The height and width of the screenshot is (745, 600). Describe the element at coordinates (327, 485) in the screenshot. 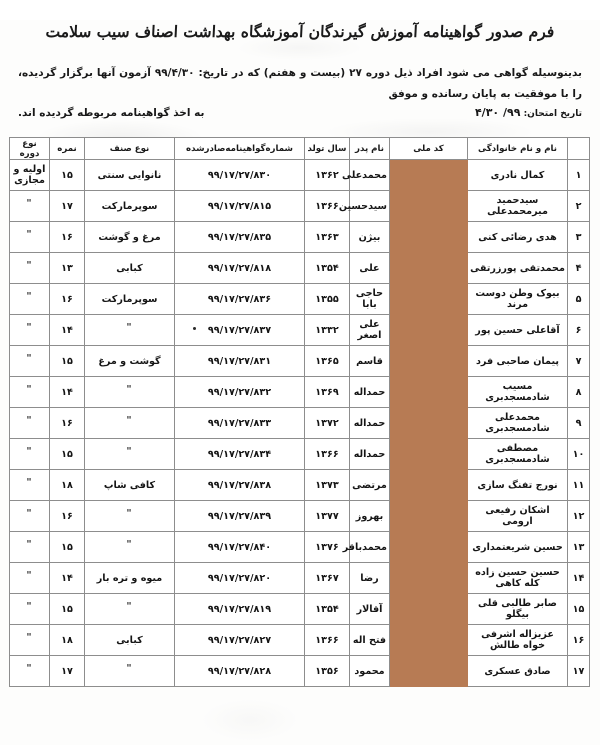

I see `cell-birth-year: ۱۳۷۳` at that location.